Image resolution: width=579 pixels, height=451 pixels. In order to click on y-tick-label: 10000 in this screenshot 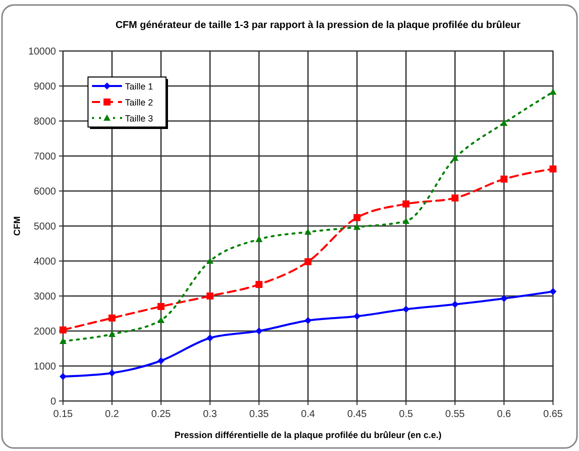, I will do `click(42, 52)`.